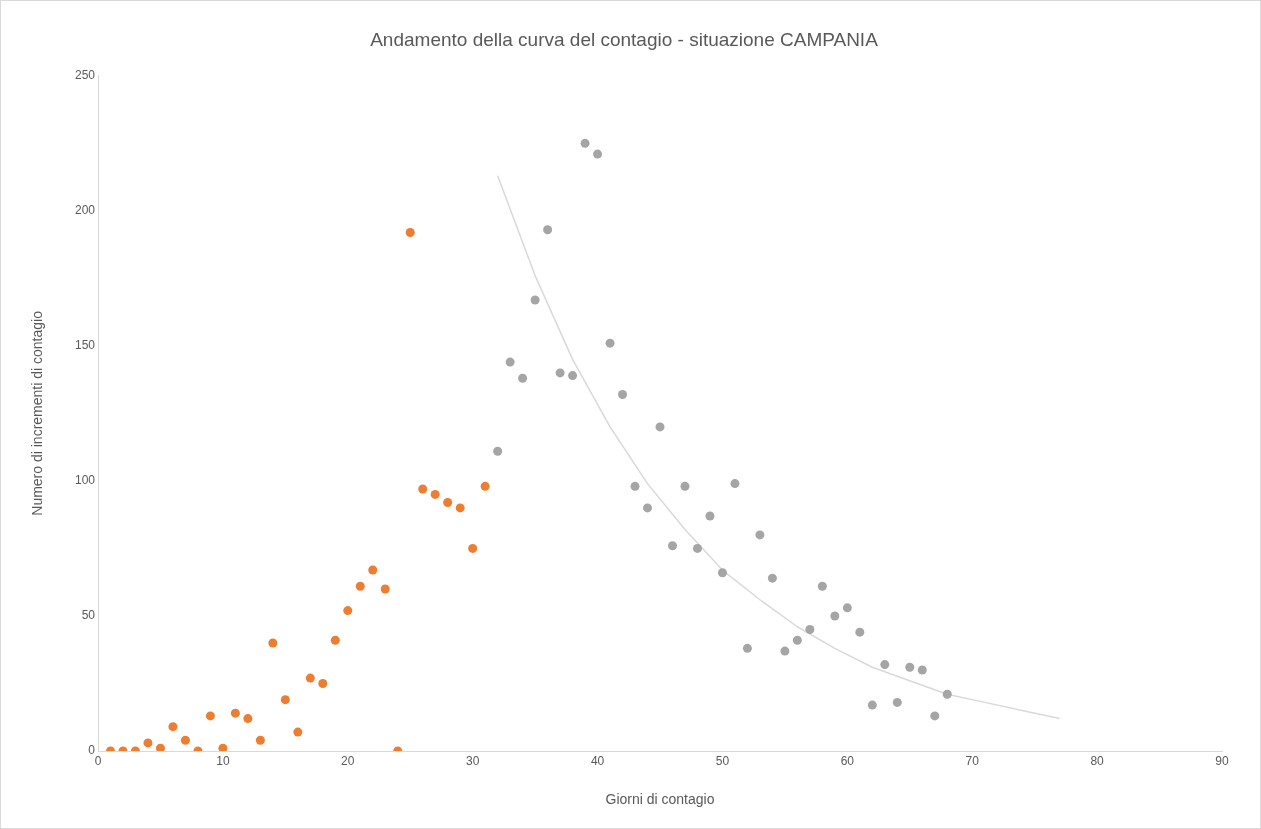  Describe the element at coordinates (85, 210) in the screenshot. I see `y-tick-label: 200` at that location.